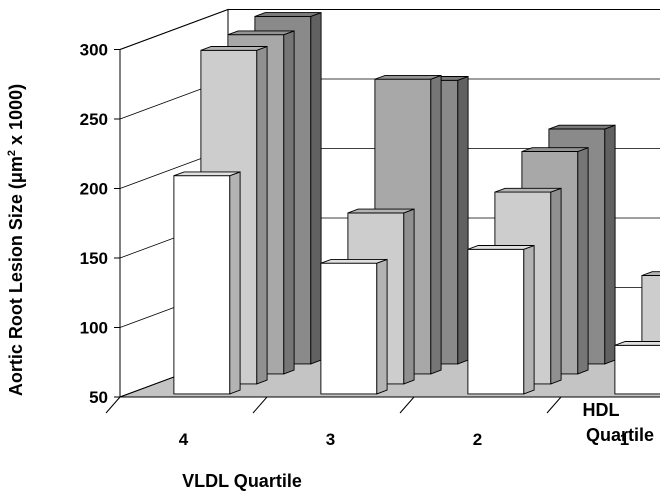 This screenshot has height=495, width=660. I want to click on y-tick-label: 250, so click(94, 119).